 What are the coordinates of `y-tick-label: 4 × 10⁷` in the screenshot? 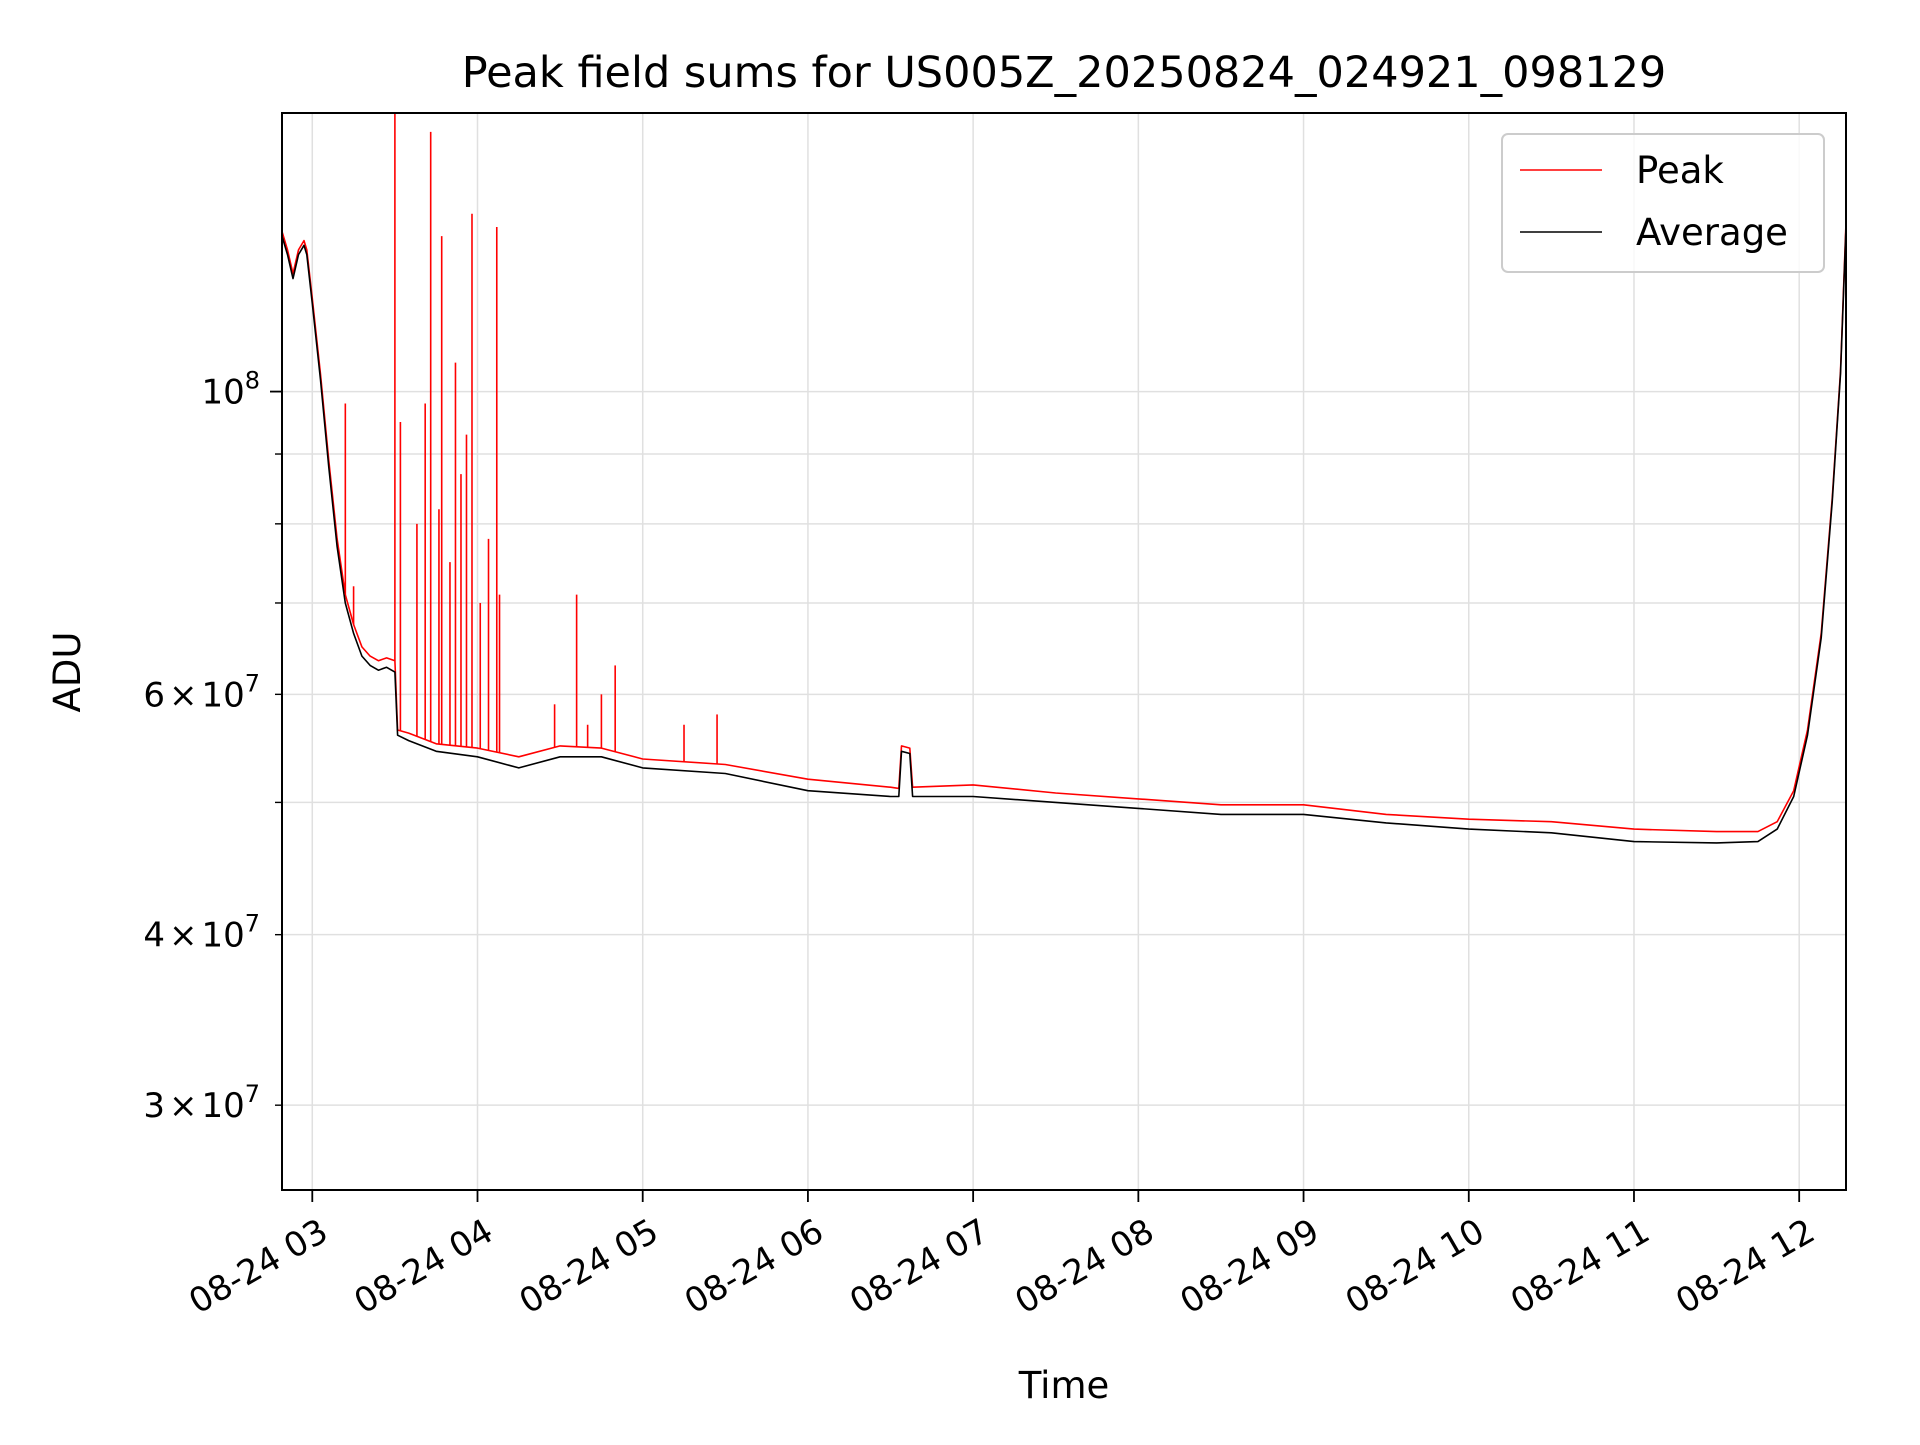 It's located at (201, 933).